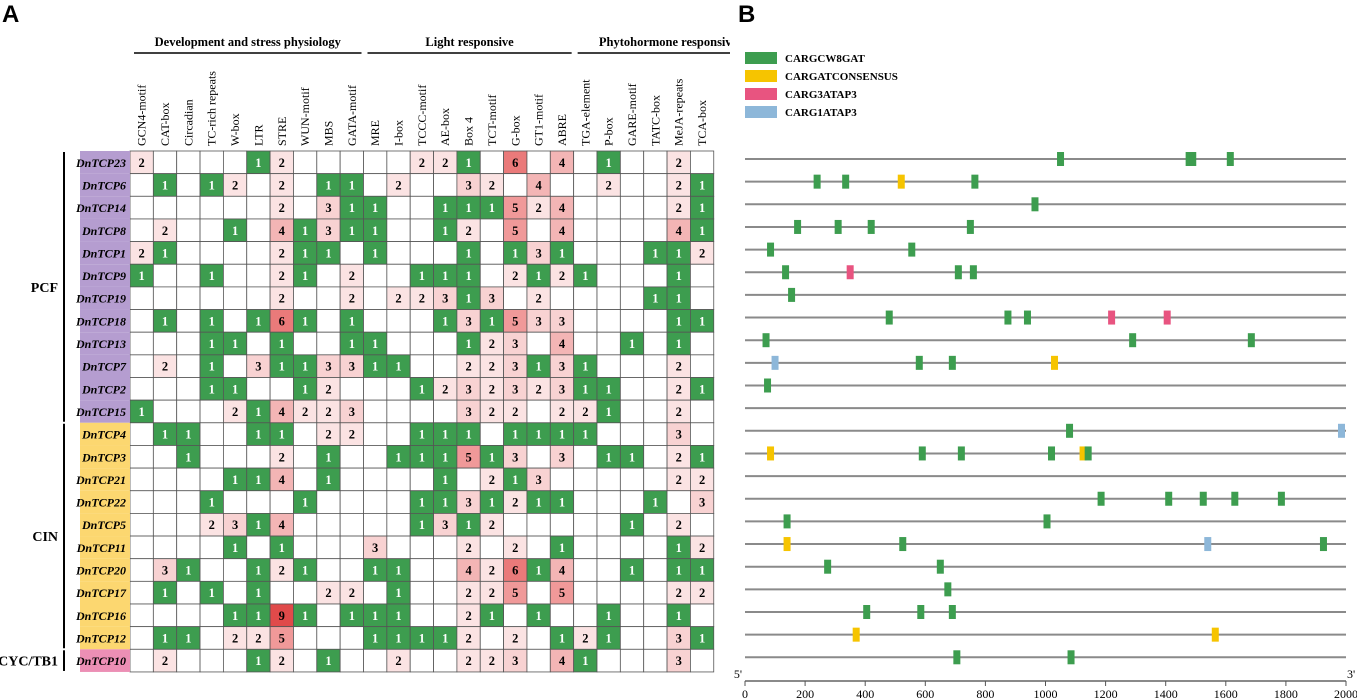 This screenshot has width=1357, height=699. What do you see at coordinates (235, 129) in the screenshot?
I see `column-label: W-box` at bounding box center [235, 129].